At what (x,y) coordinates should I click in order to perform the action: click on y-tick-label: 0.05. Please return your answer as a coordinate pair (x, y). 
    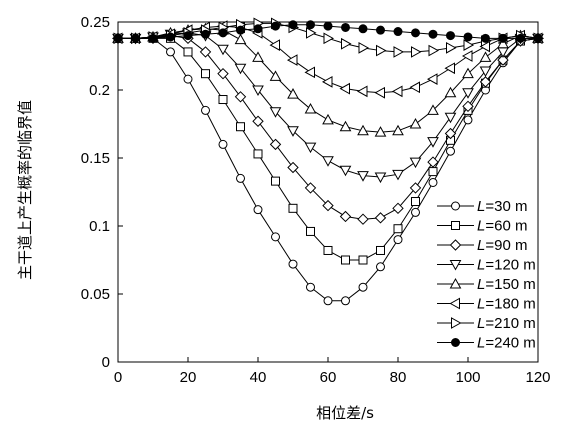
    Looking at the image, I should click on (95, 294).